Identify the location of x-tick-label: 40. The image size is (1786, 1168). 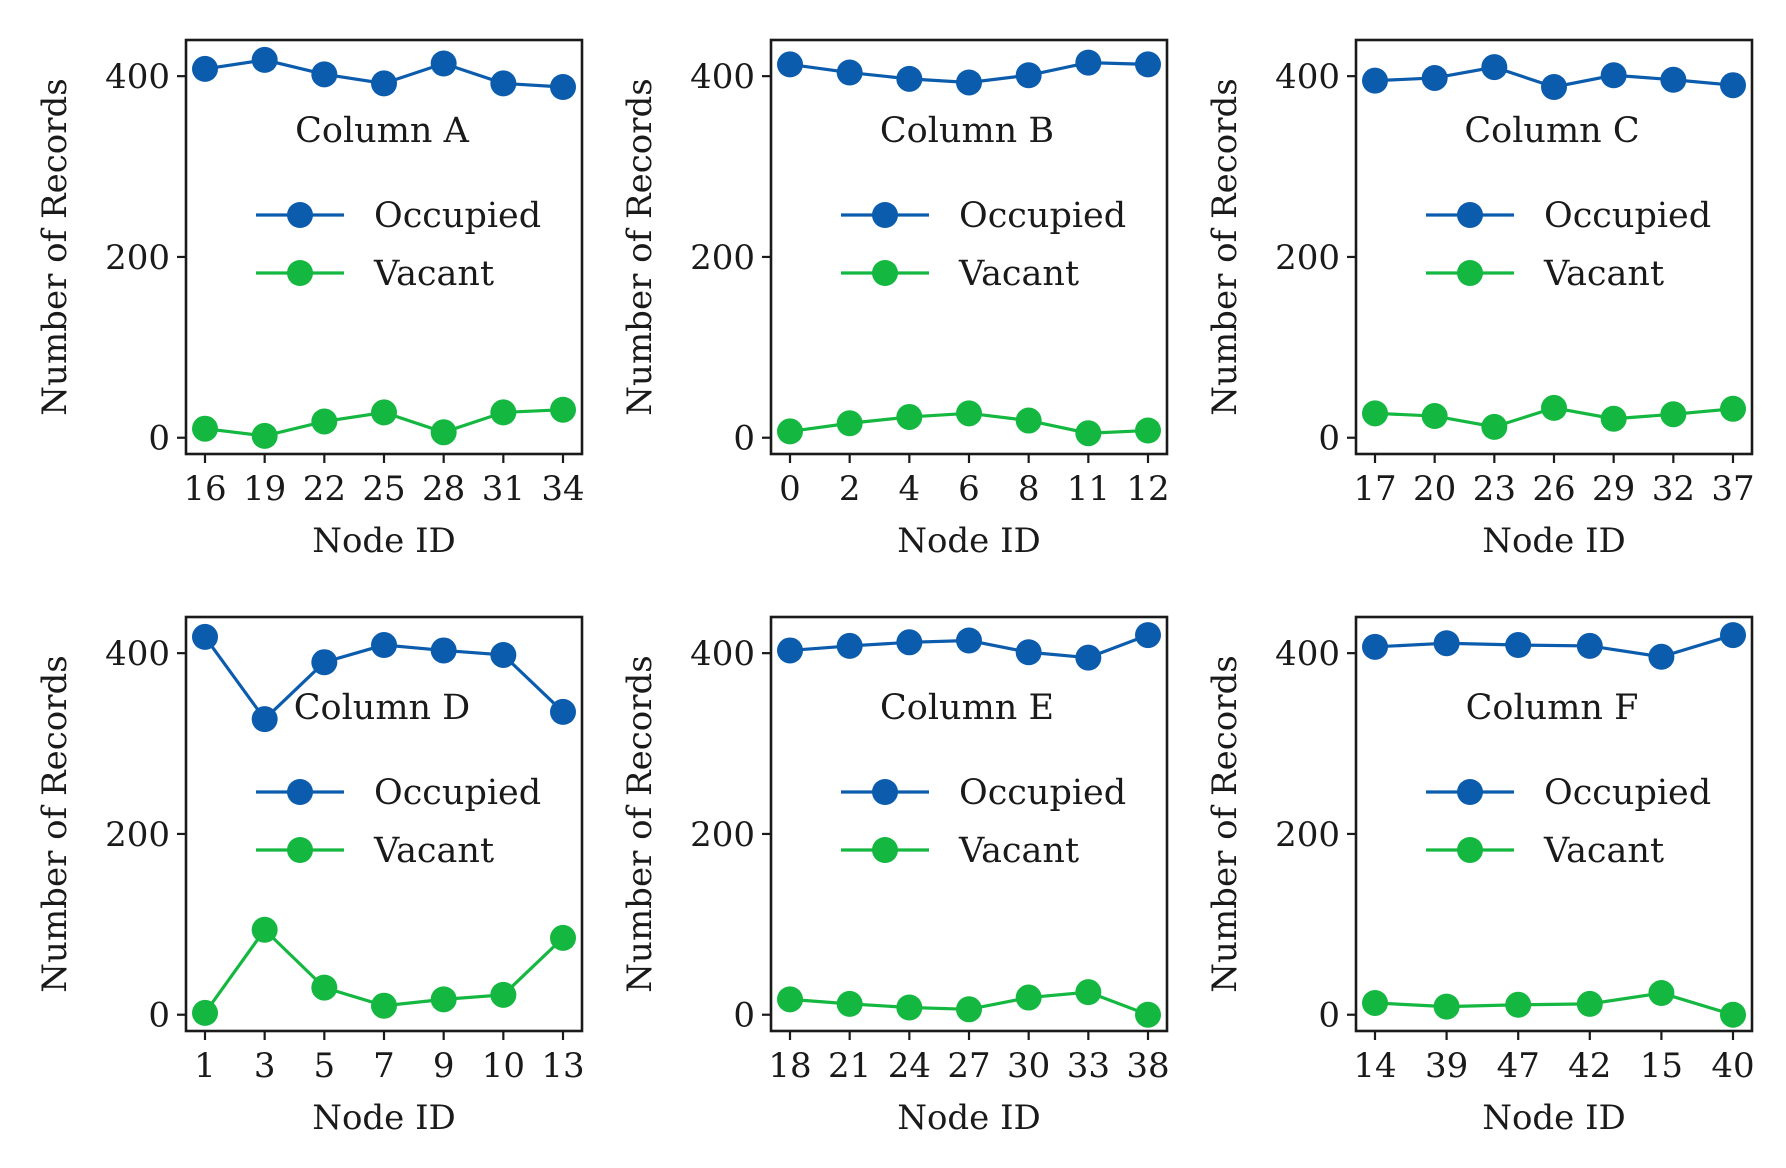
(1732, 1066).